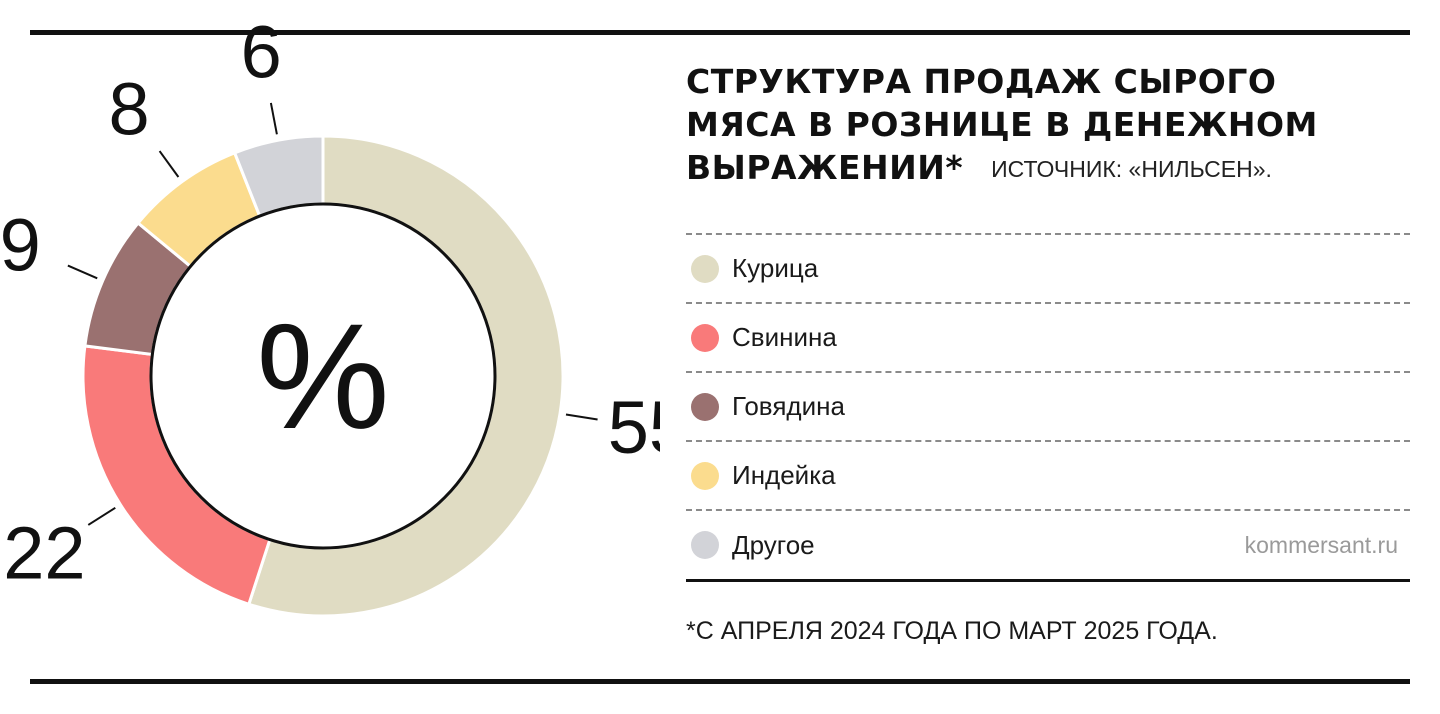 The image size is (1440, 714). Describe the element at coordinates (634, 427) in the screenshot. I see `slice-value-chicken: 55` at that location.